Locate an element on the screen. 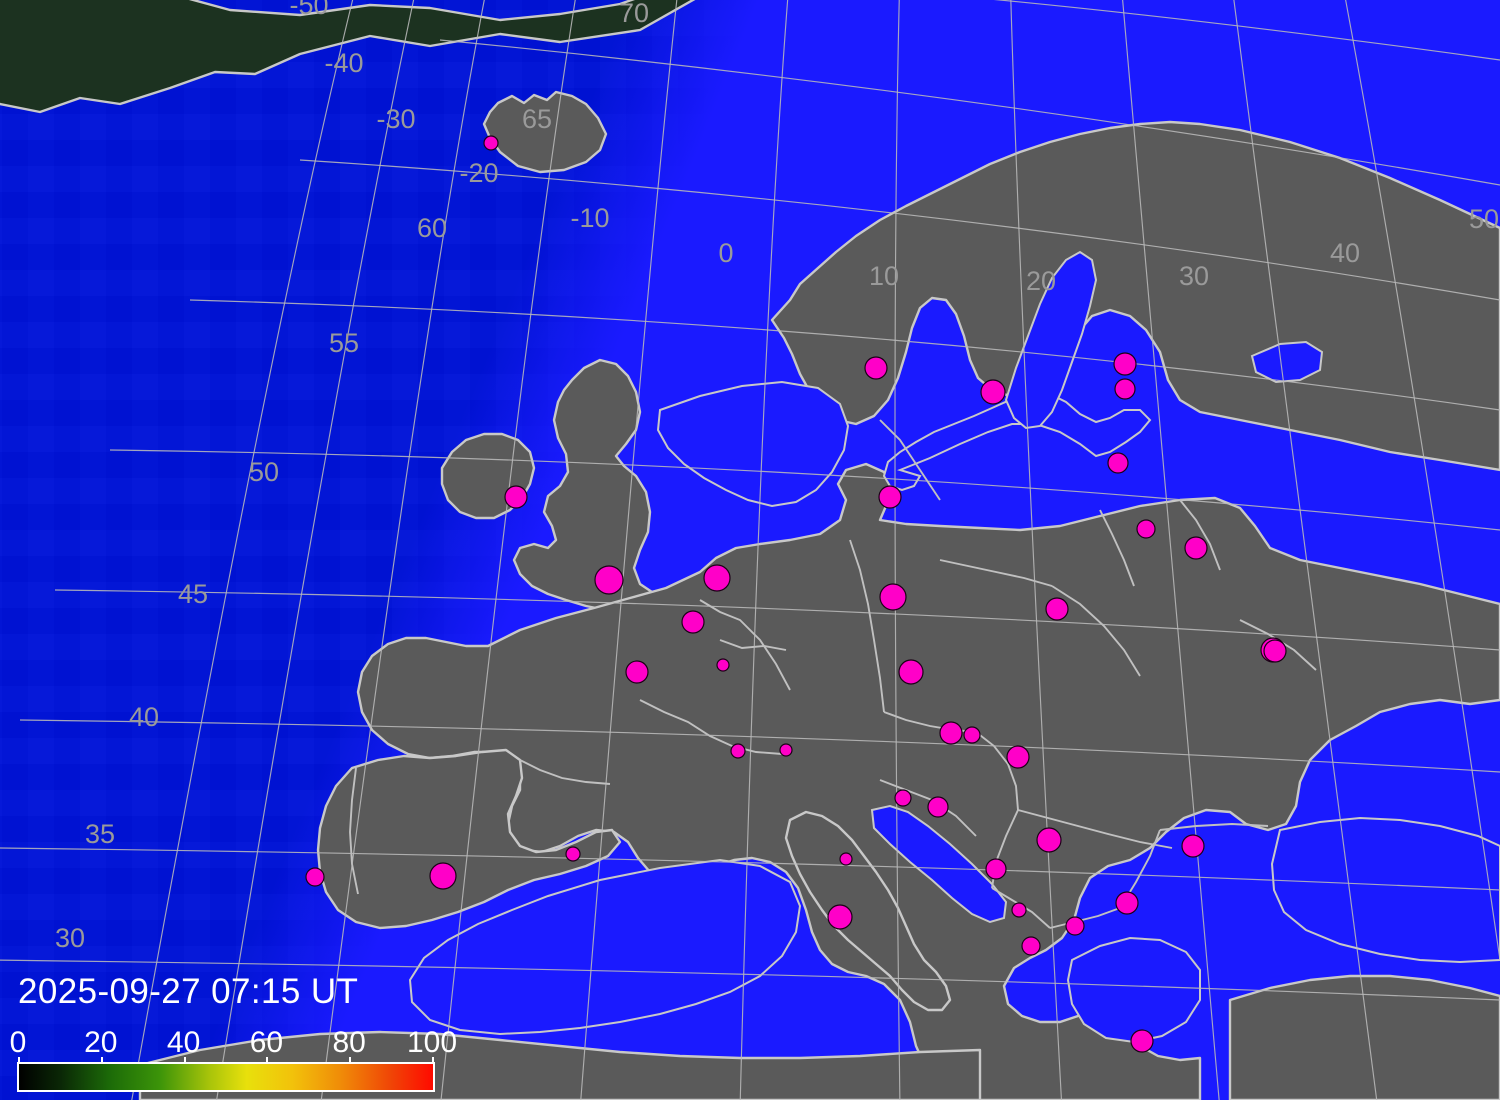  station-marker-san-marino is located at coordinates (846, 859).